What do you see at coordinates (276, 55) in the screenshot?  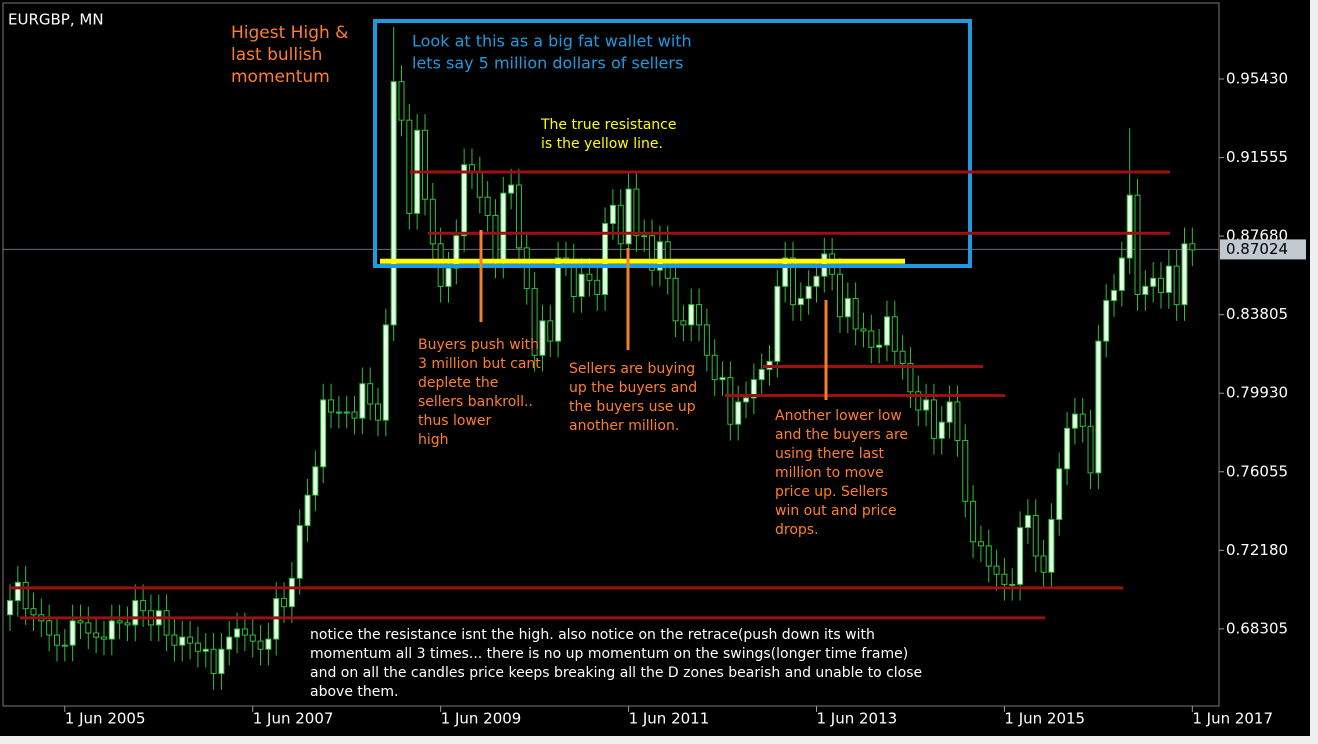 I see `annotation-text: last bullish` at bounding box center [276, 55].